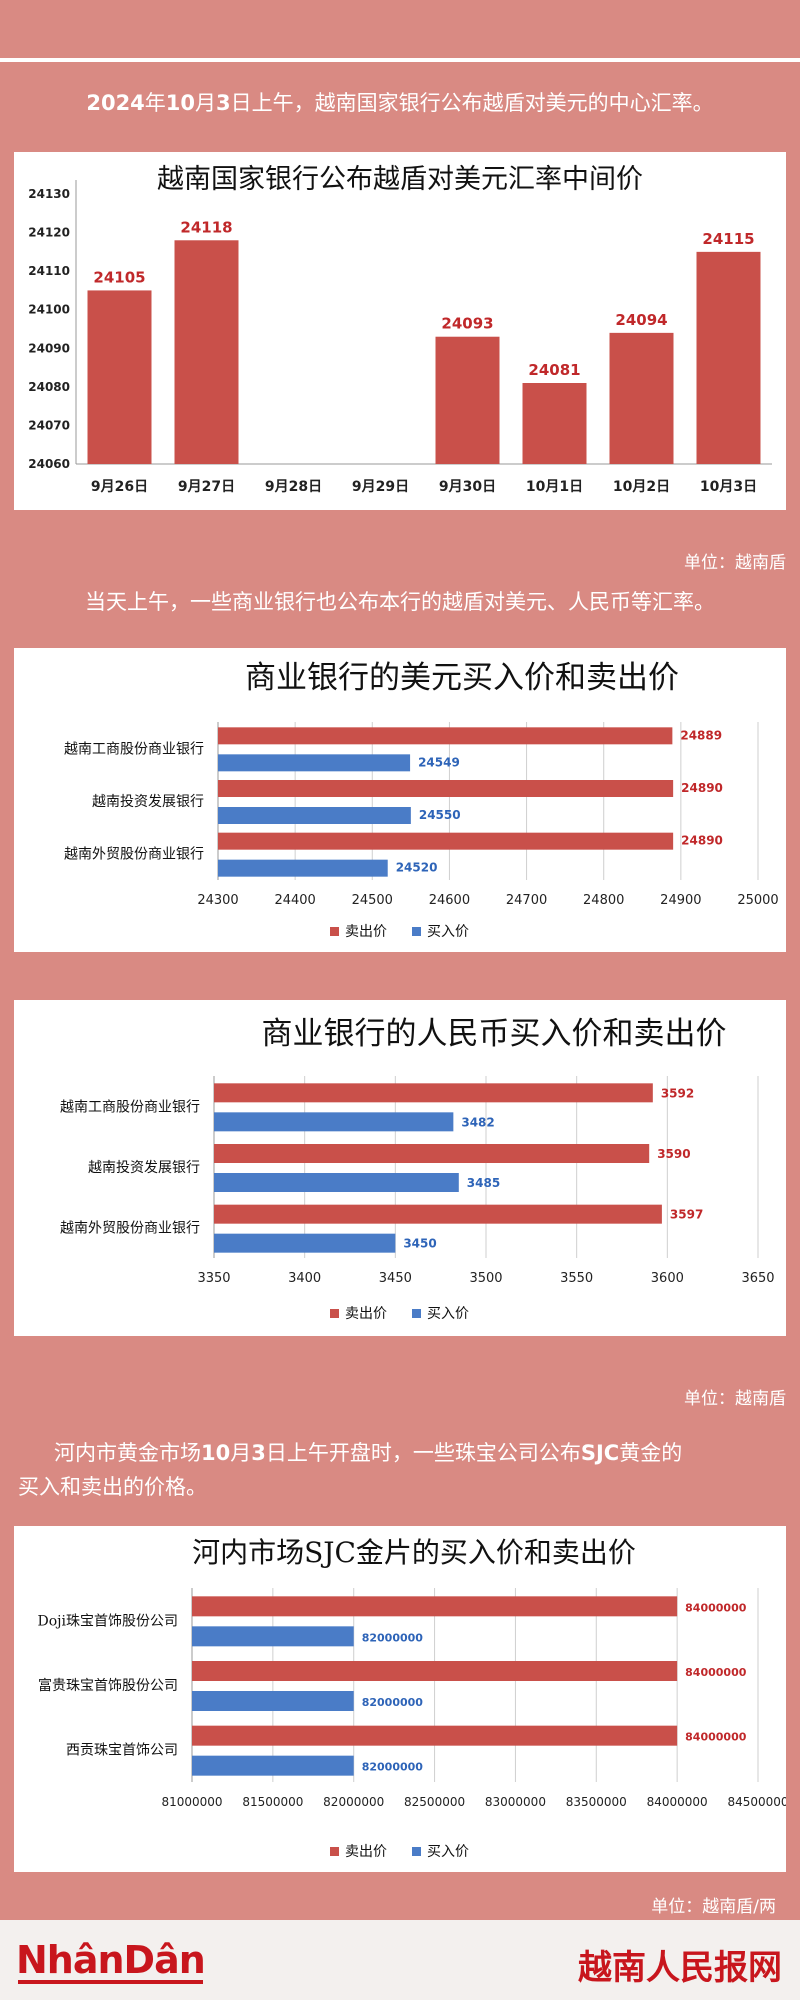 The image size is (800, 2000). What do you see at coordinates (554, 423) in the screenshot?
I see `bar-10月1日` at bounding box center [554, 423].